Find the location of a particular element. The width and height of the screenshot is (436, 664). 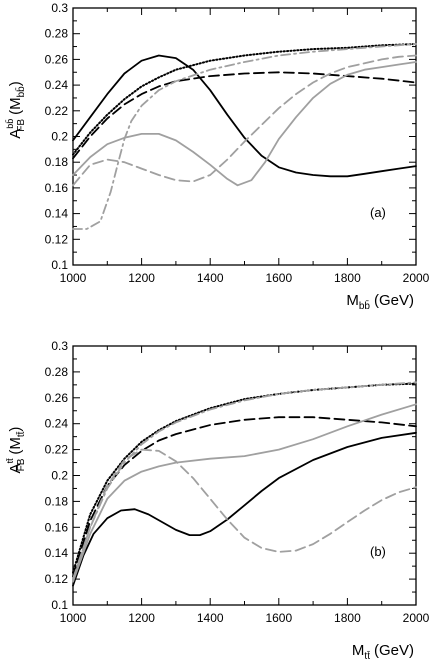

x-axis-label-sub: bb̄ is located at coordinates (365, 305).